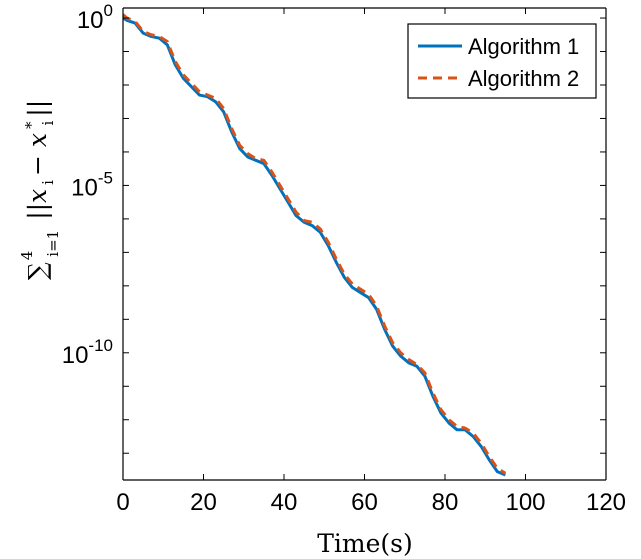 The width and height of the screenshot is (641, 559). What do you see at coordinates (31, 125) in the screenshot?
I see `y-label-star-sup: *` at bounding box center [31, 125].